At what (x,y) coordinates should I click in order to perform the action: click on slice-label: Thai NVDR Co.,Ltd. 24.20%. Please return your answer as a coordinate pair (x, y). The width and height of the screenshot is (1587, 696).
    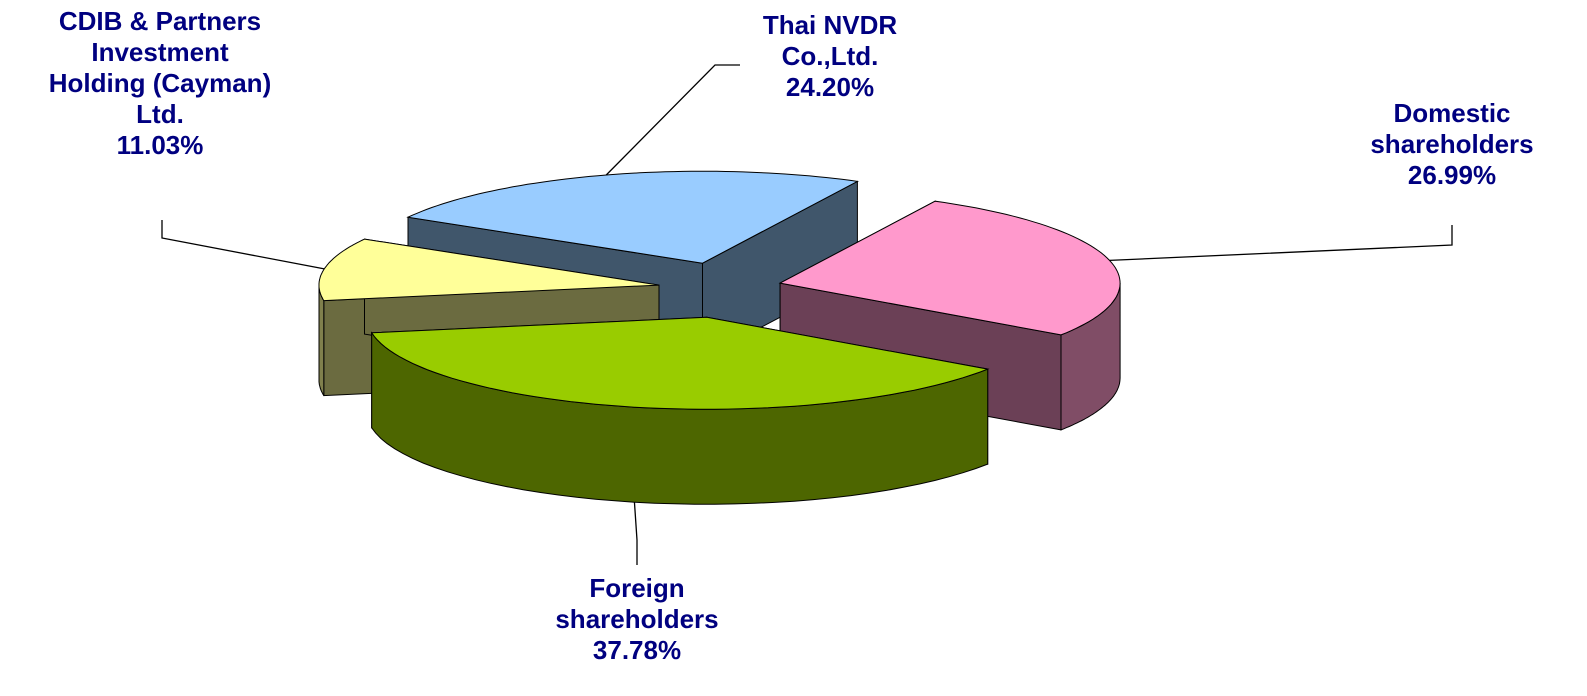
    Looking at the image, I should click on (830, 56).